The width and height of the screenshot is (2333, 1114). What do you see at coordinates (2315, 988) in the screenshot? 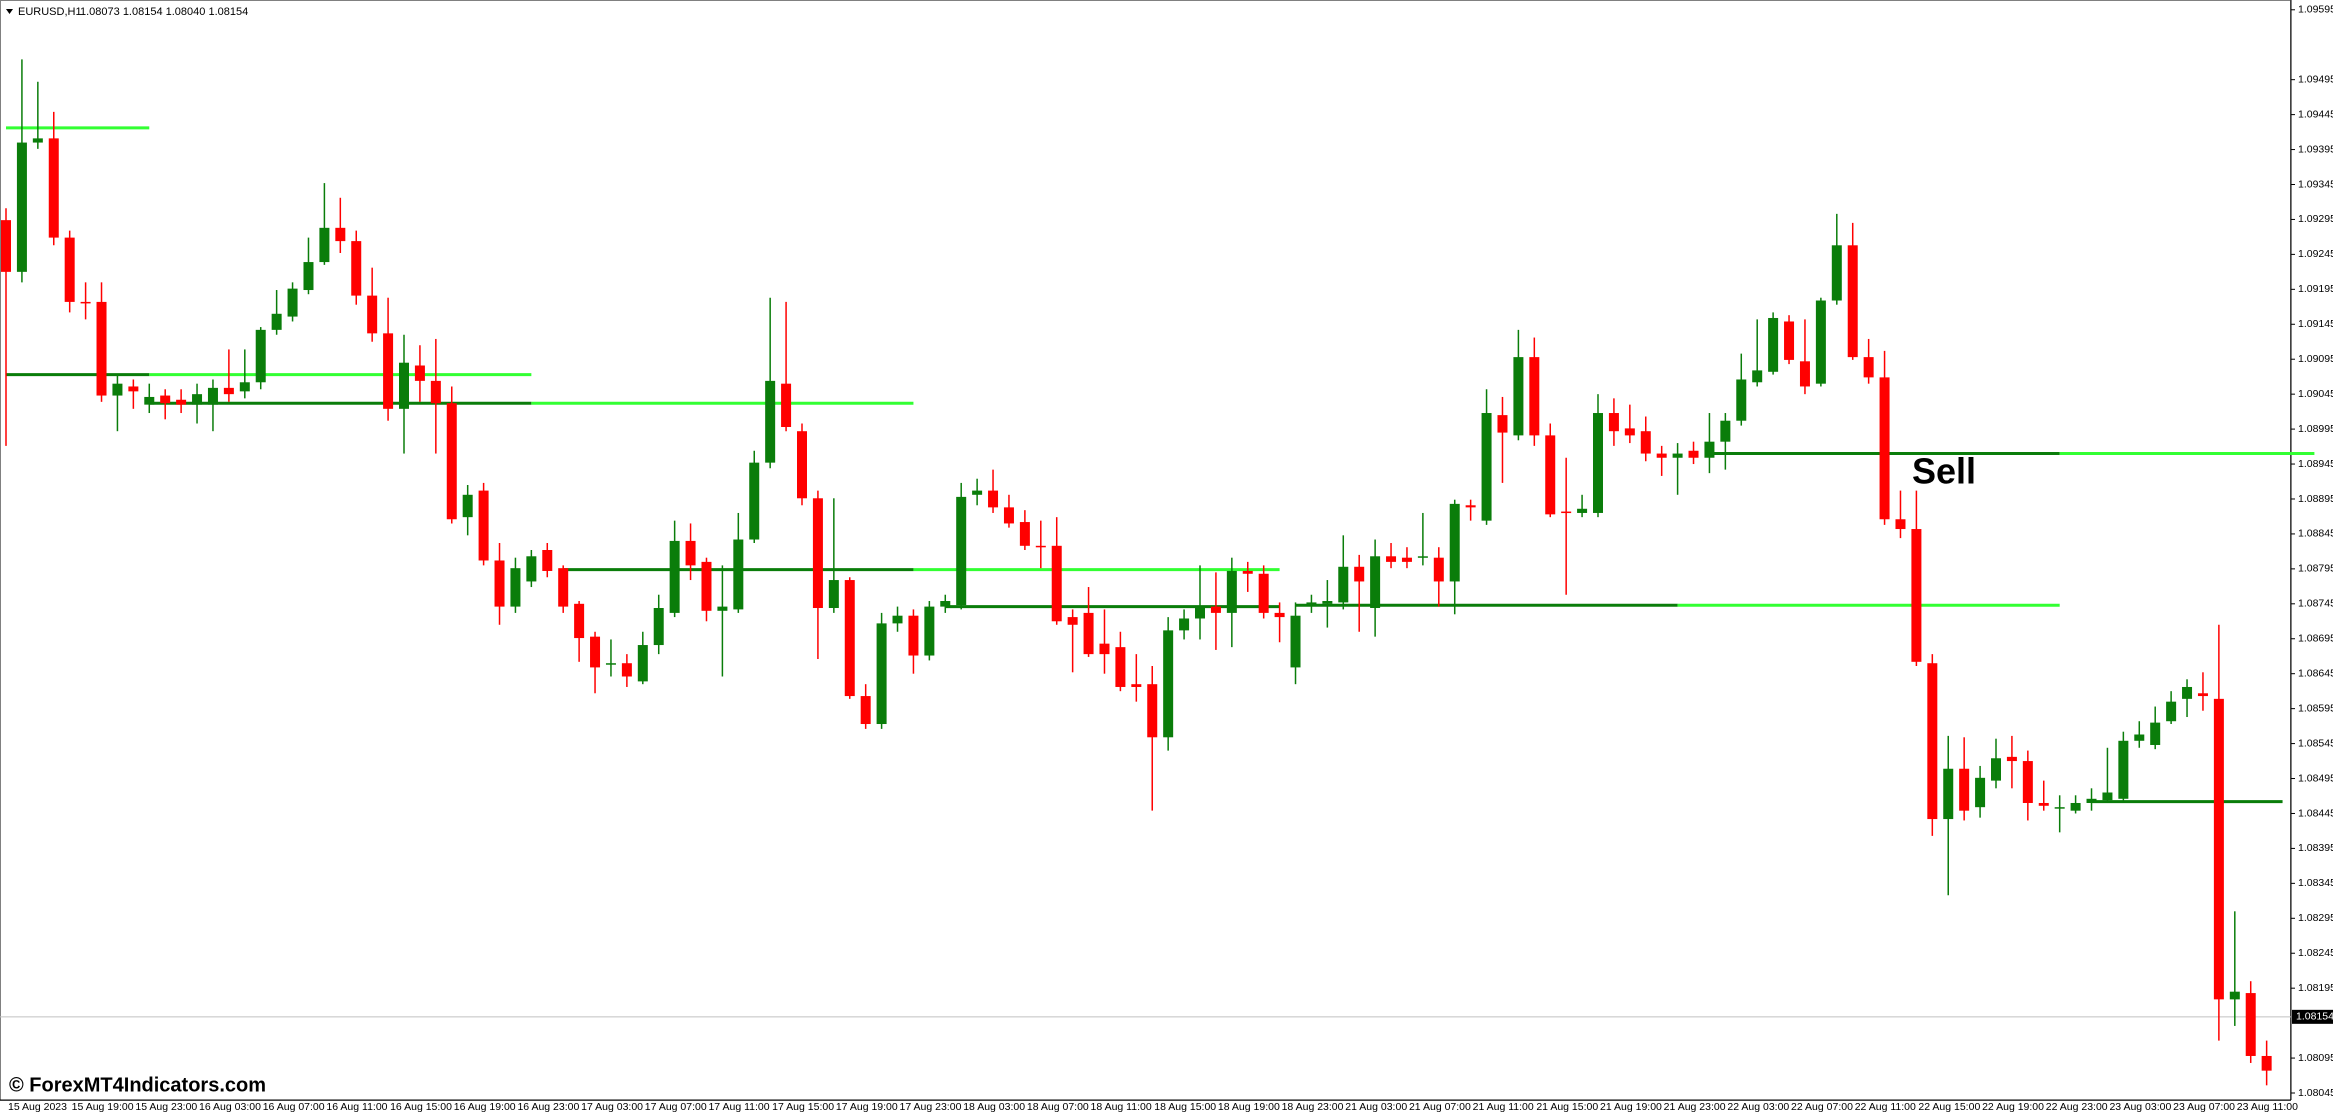
I see `y-tick-label: 1.08195` at bounding box center [2315, 988].